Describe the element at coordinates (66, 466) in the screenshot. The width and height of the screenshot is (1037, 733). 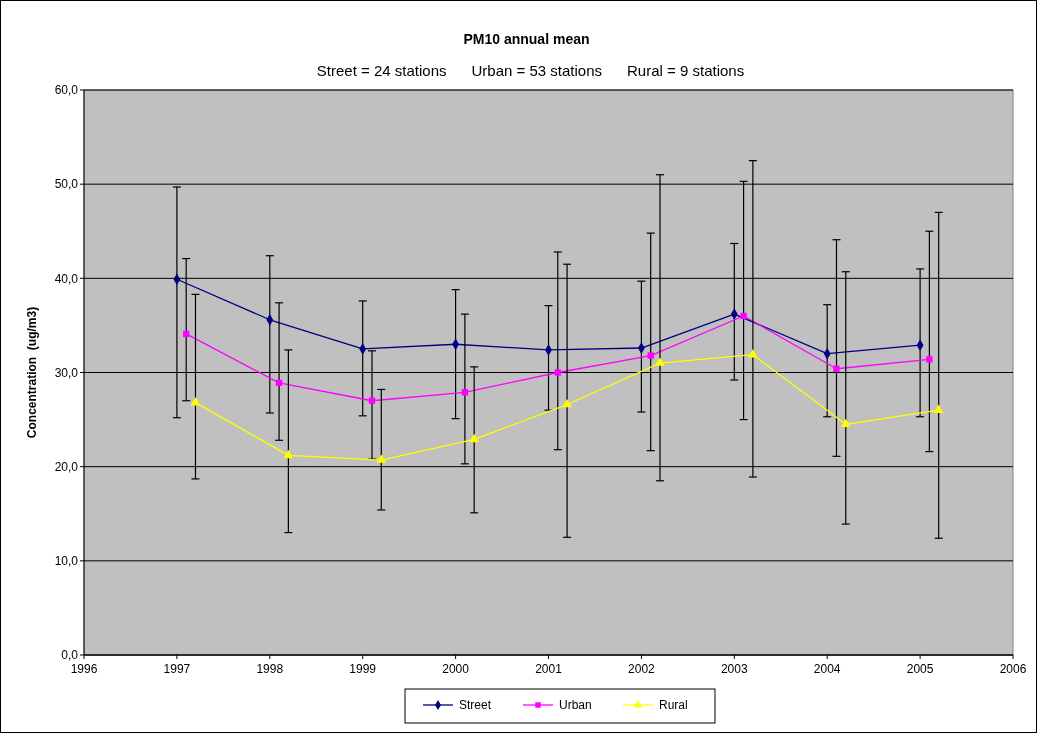
I see `y-tick-label: 20,0` at that location.